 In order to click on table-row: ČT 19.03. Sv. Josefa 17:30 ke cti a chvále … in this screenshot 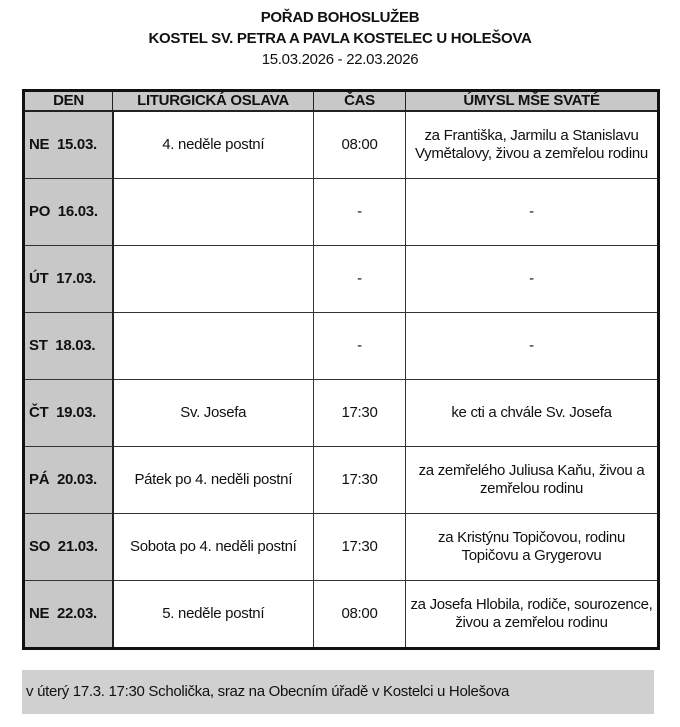, I will do `click(341, 413)`.